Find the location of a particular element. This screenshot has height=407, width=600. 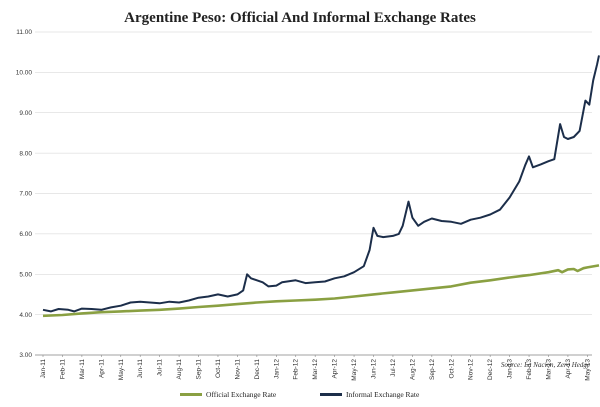

x-tick-label: Mar-13 is located at coordinates (548, 369).